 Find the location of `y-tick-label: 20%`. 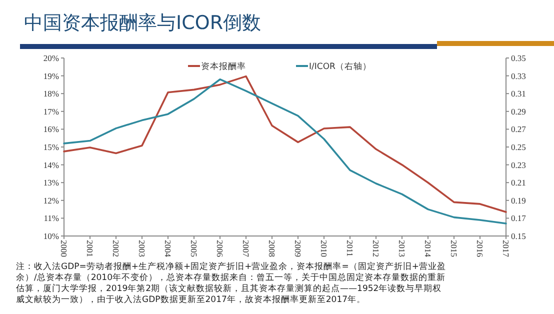

y-tick-label: 20% is located at coordinates (51, 58).